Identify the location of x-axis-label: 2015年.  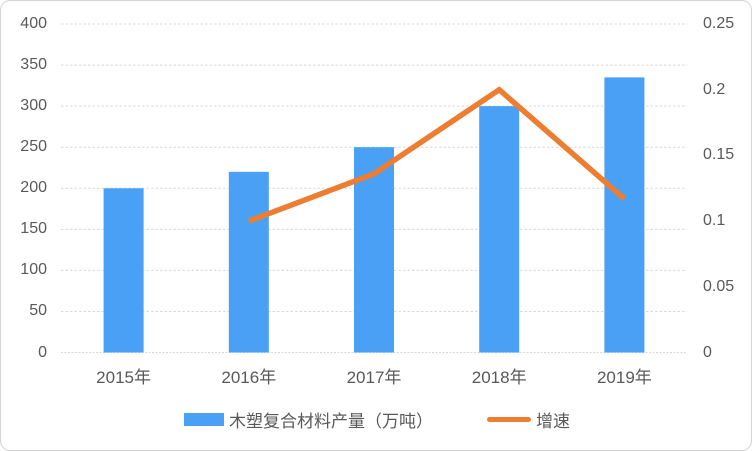
(123, 377).